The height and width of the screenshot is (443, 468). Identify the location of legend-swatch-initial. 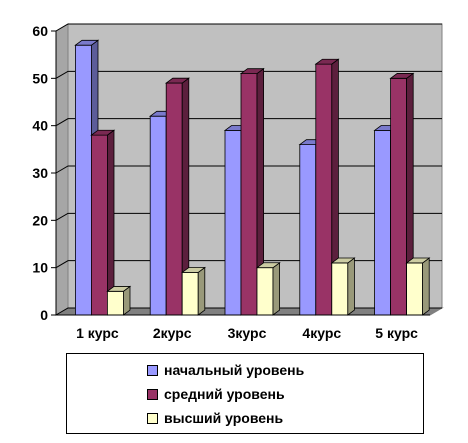
(152, 370).